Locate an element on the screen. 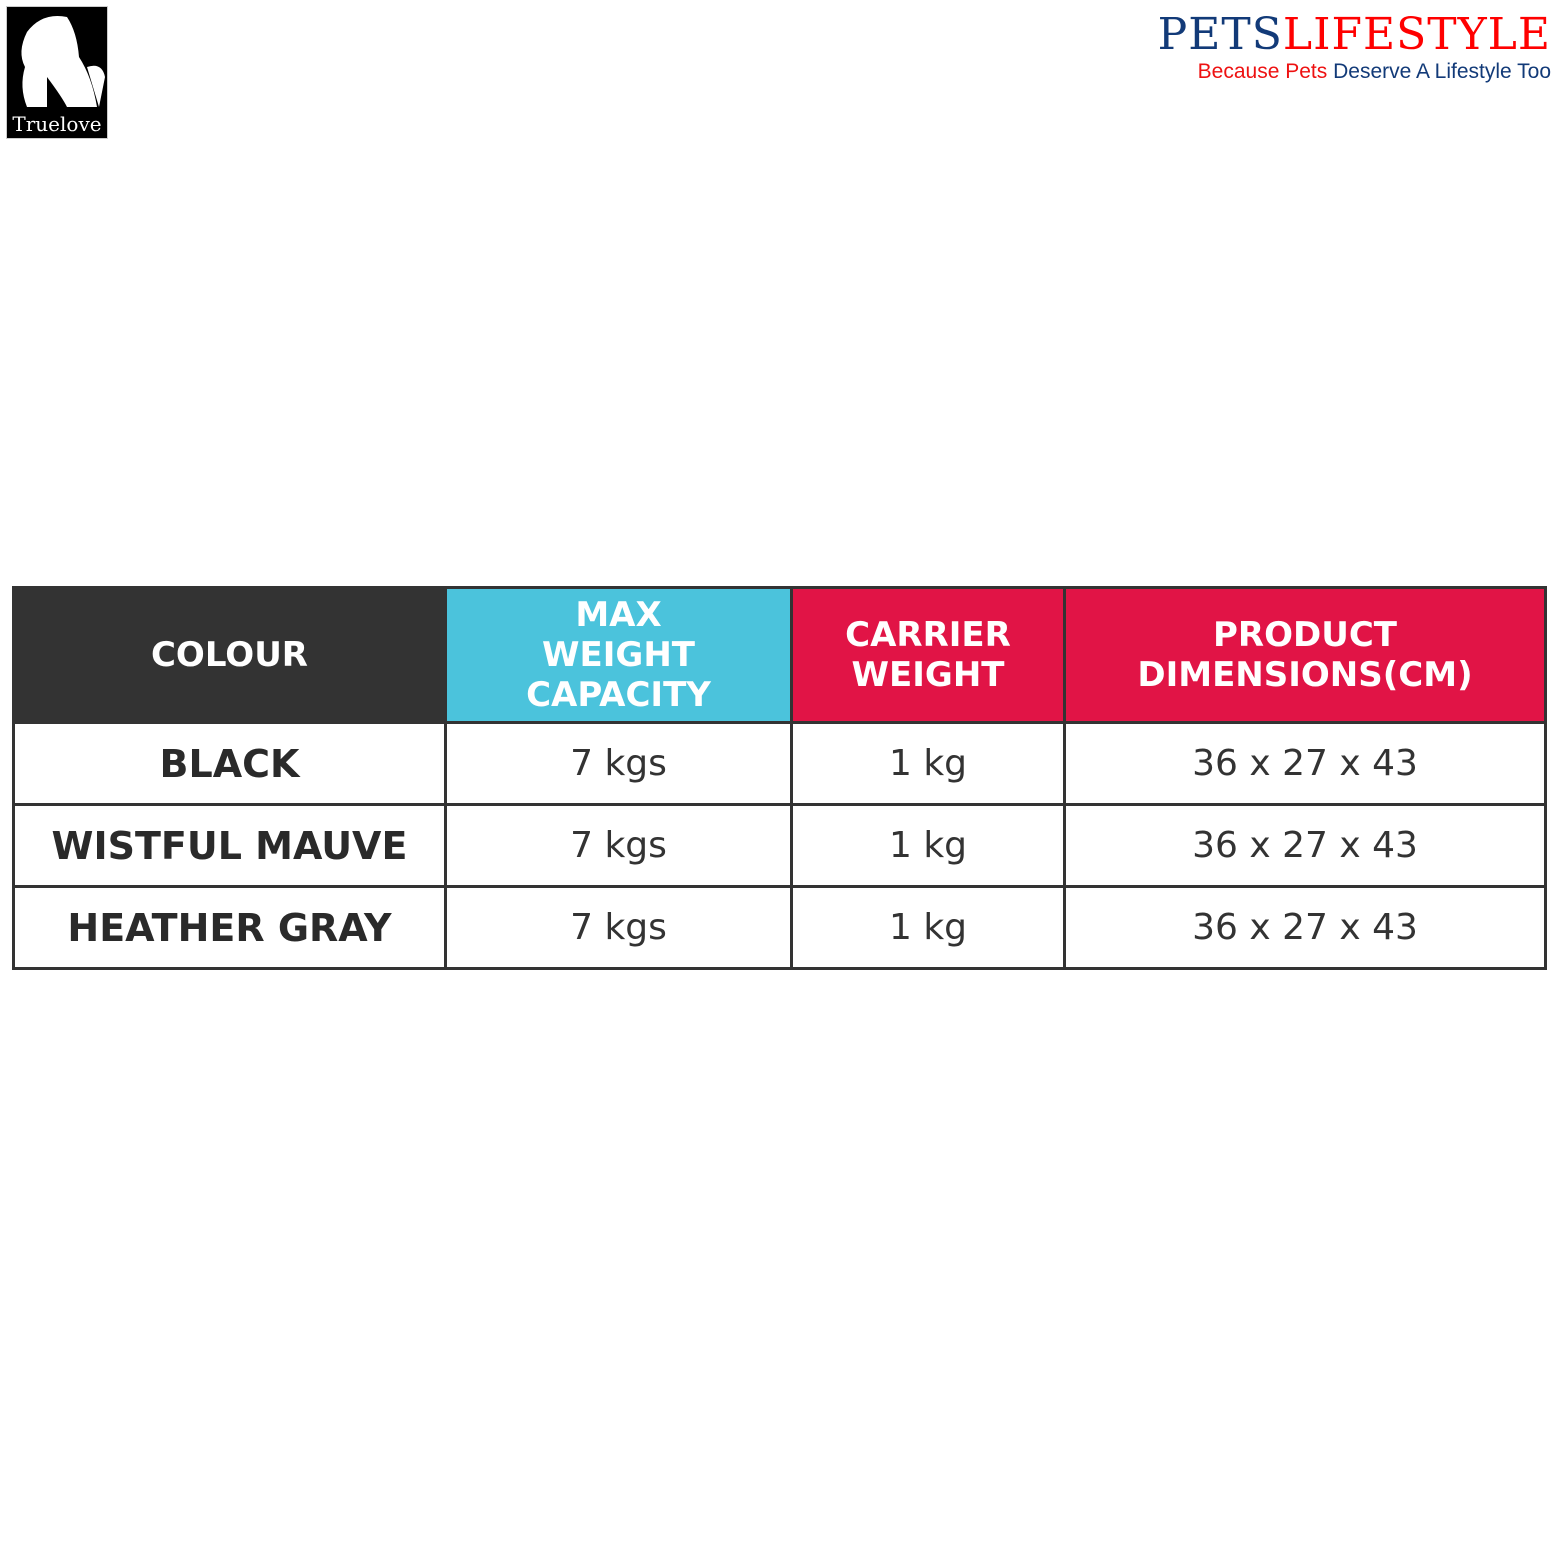 The height and width of the screenshot is (1563, 1563). logo-pets: PETS is located at coordinates (1220, 34).